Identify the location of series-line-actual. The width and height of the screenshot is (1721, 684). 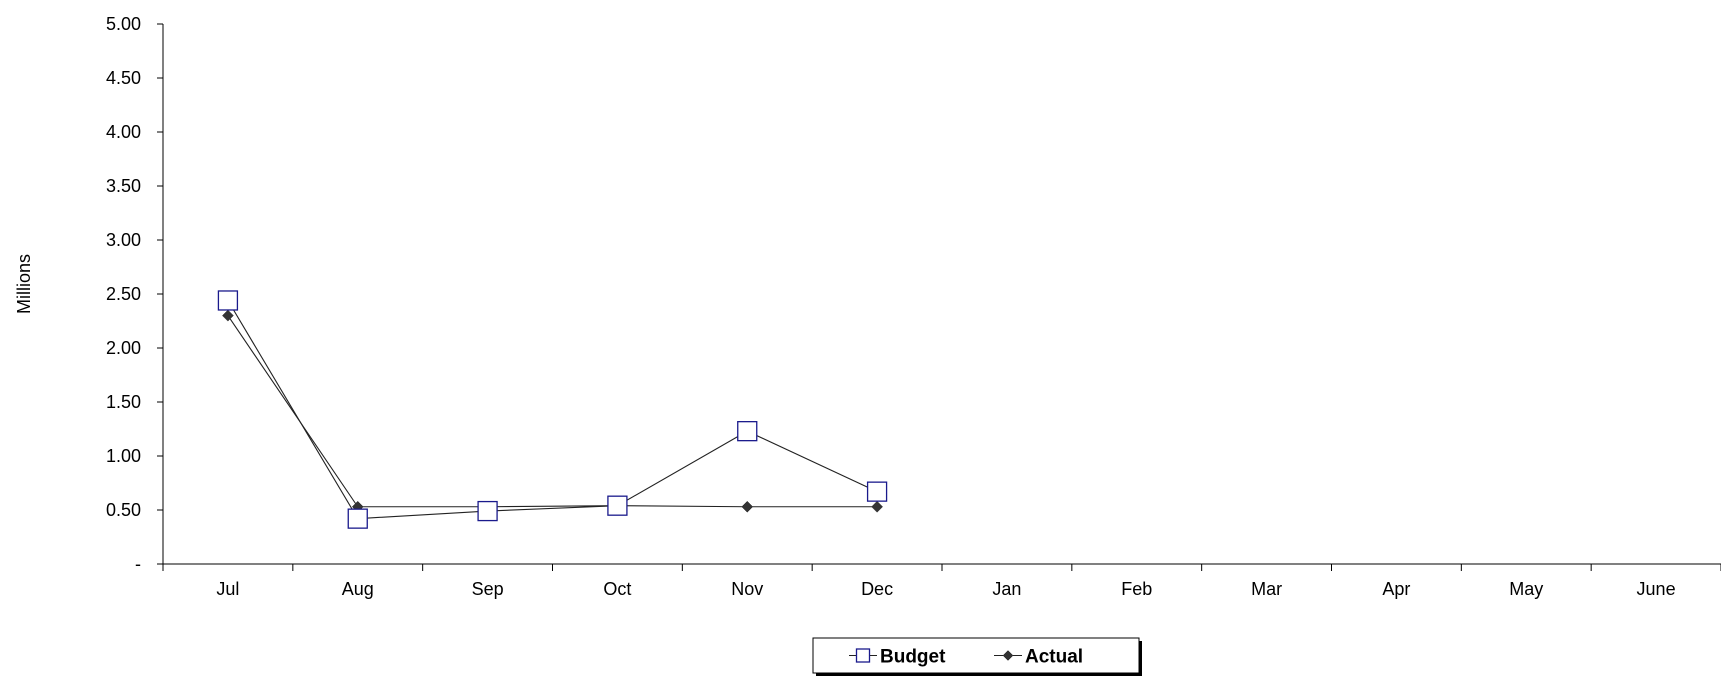
(552, 411).